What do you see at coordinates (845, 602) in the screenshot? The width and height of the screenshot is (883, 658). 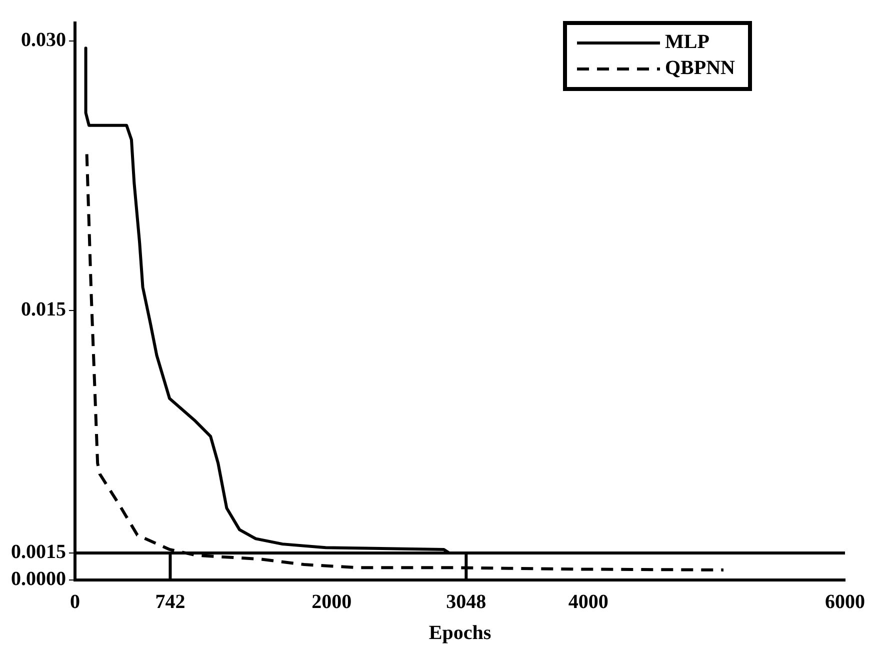 I see `x-tick-label: 6000` at bounding box center [845, 602].